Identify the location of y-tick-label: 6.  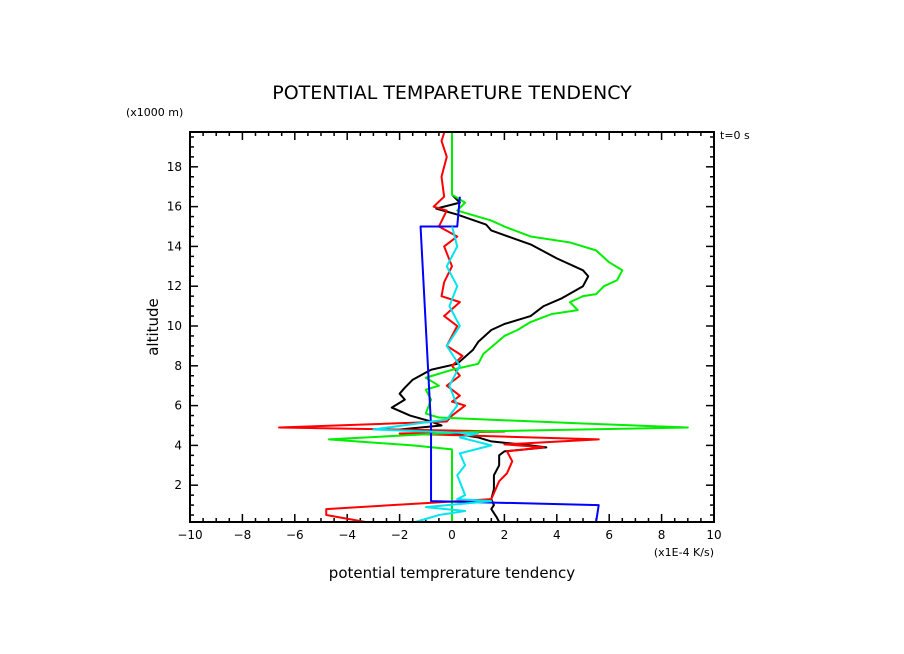
(178, 406).